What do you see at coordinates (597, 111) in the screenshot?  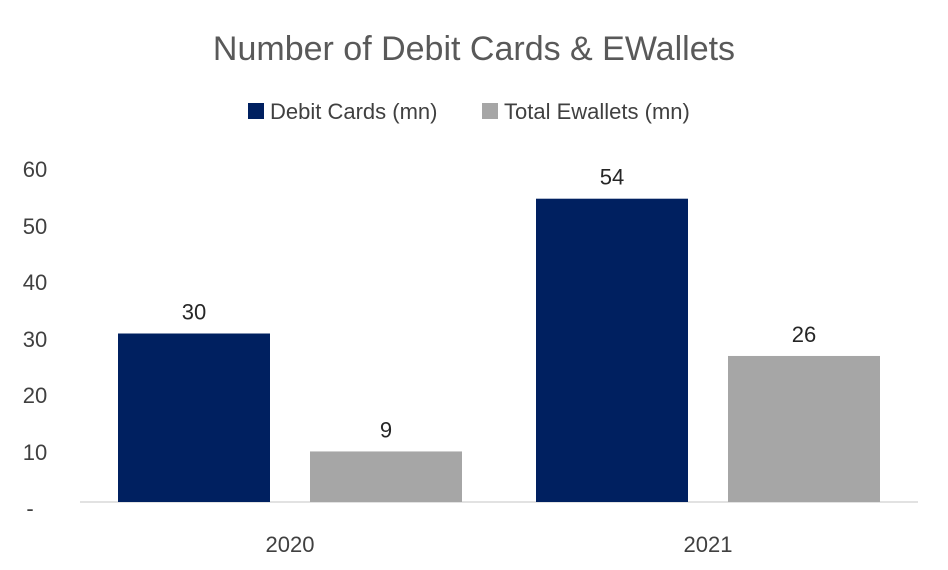 I see `legend-label-total-ewallets: Total Ewallets (mn)` at bounding box center [597, 111].